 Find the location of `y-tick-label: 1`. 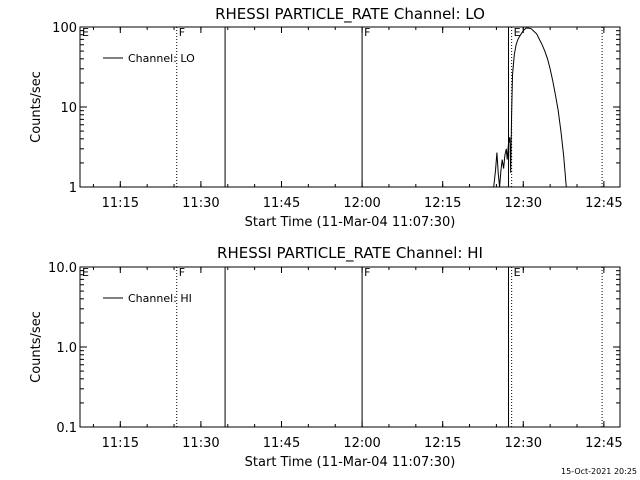

y-tick-label: 1 is located at coordinates (73, 188).